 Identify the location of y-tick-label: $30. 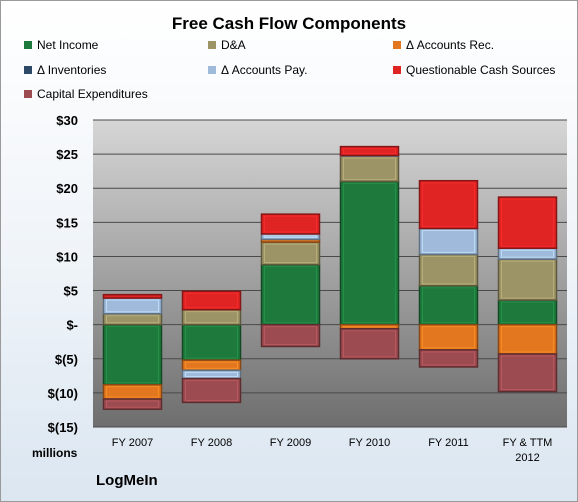
(67, 120).